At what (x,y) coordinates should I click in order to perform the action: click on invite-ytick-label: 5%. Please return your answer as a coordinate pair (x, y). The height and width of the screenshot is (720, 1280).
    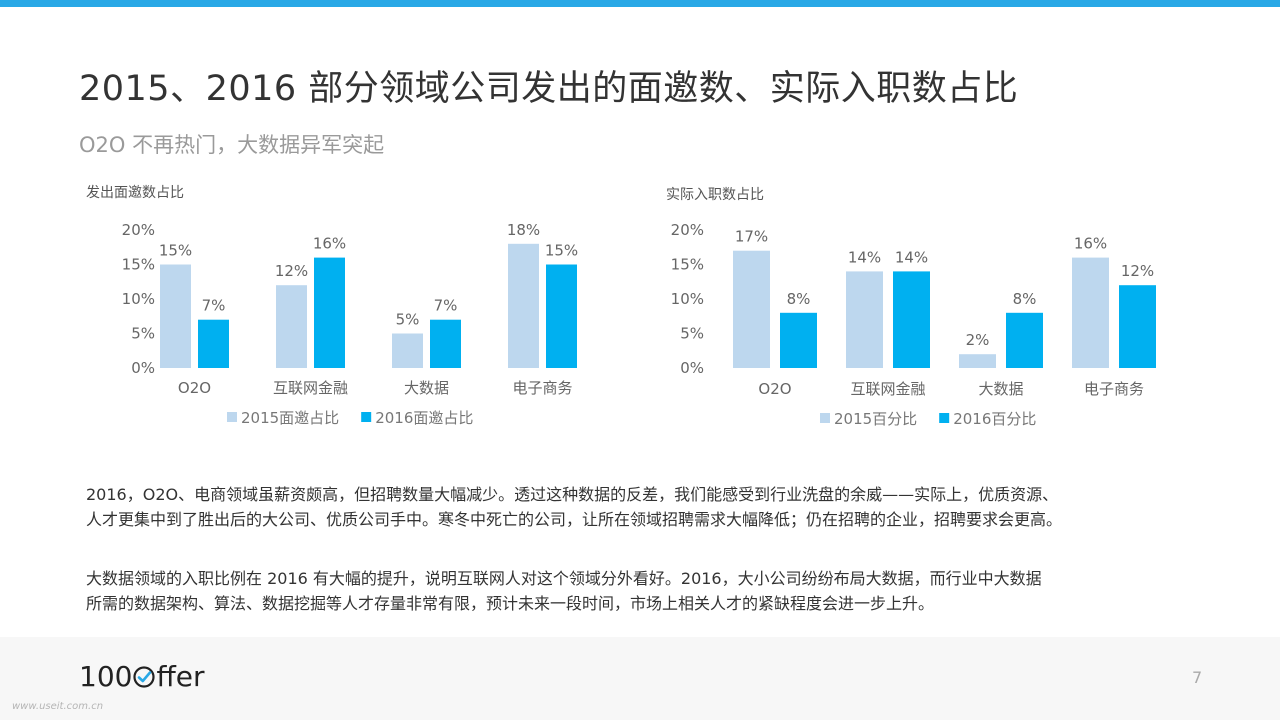
    Looking at the image, I should click on (143, 334).